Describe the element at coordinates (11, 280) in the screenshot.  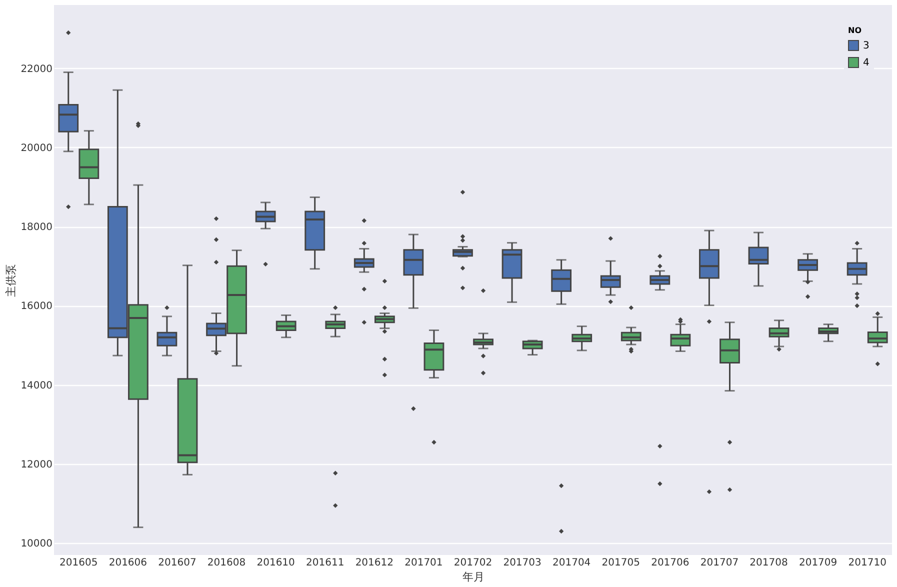
I see `y-axis-title: 主供泵` at that location.